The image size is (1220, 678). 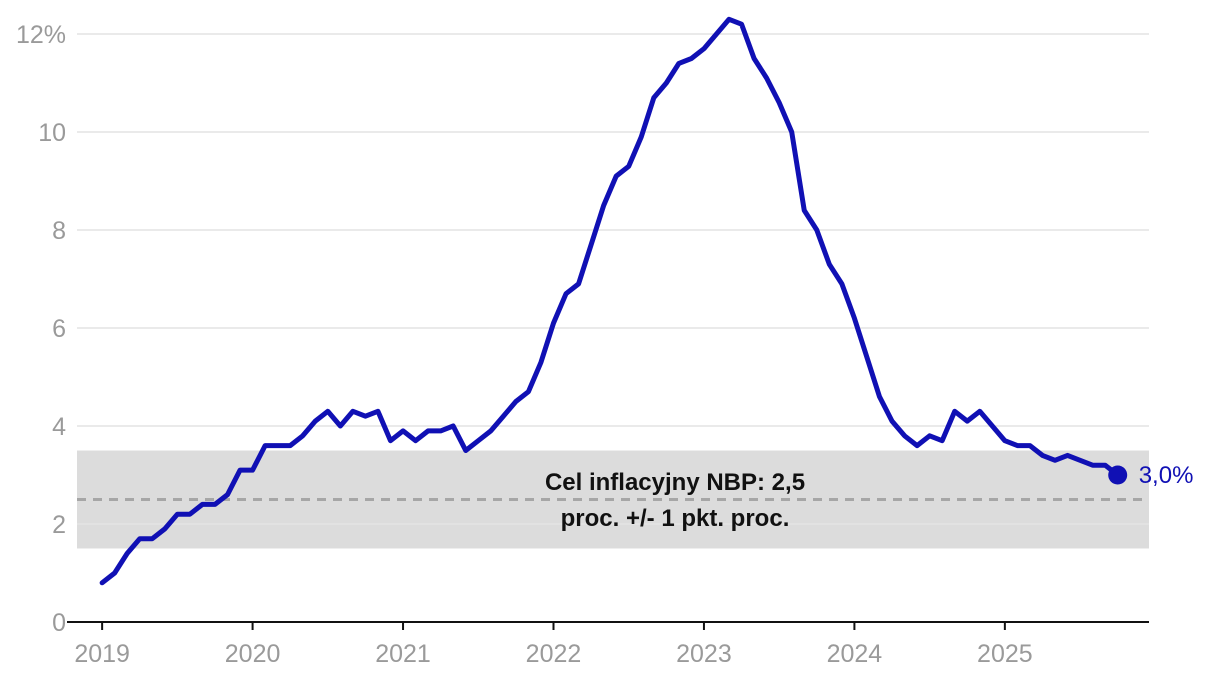 What do you see at coordinates (675, 518) in the screenshot?
I see `target-band-label: proc. +/- 1 pkt. proc.` at bounding box center [675, 518].